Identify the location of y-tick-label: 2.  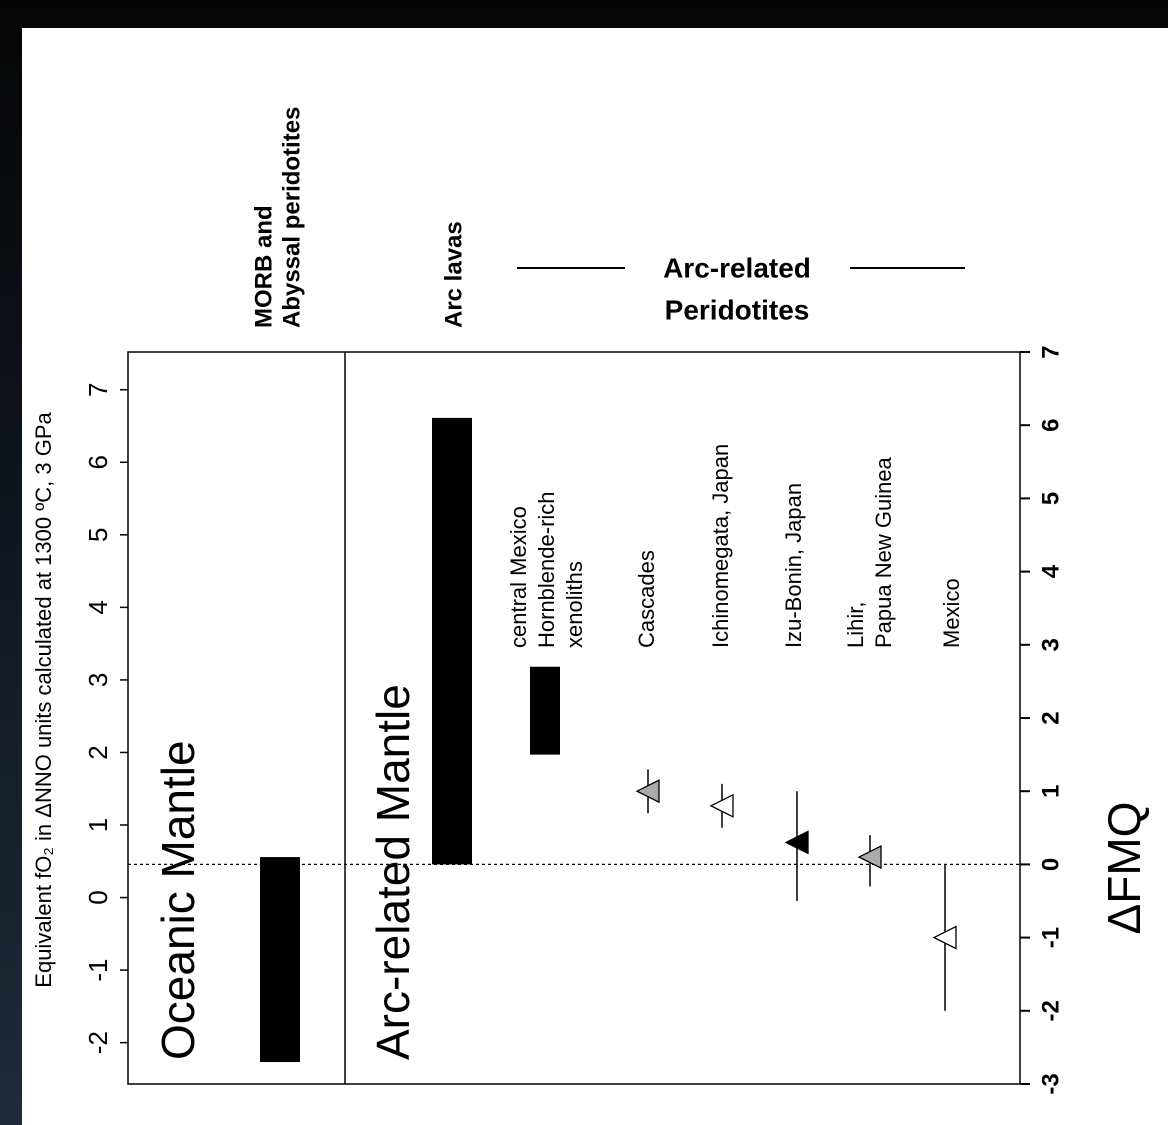
(1050, 717).